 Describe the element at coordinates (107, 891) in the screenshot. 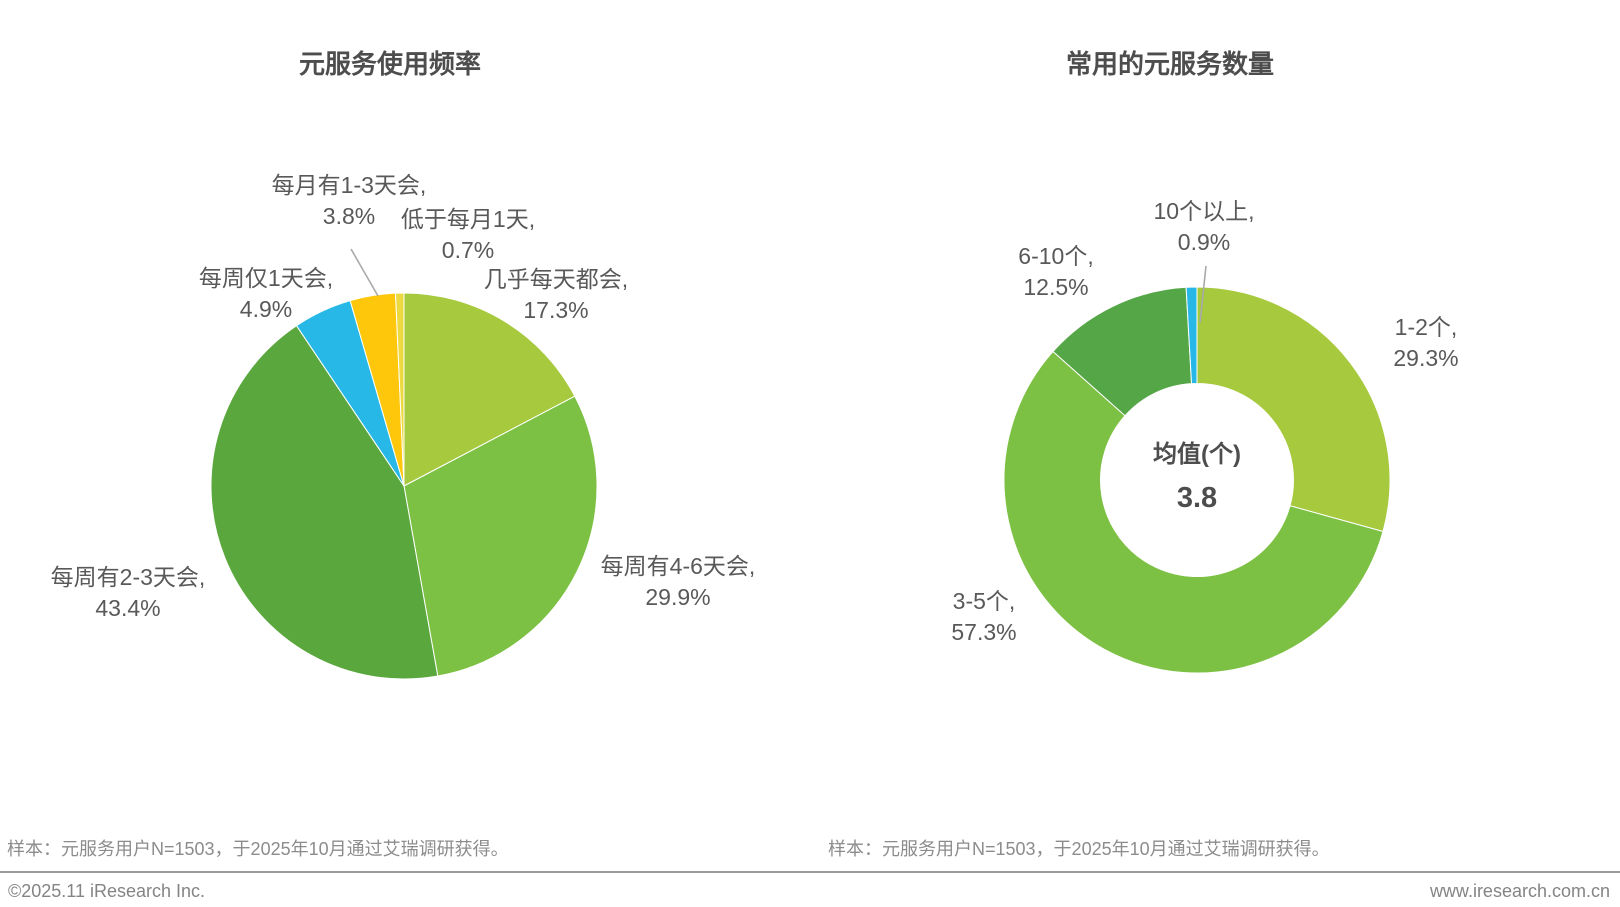

I see `copyright-text: ©2025.11 iResearch Inc.` at that location.